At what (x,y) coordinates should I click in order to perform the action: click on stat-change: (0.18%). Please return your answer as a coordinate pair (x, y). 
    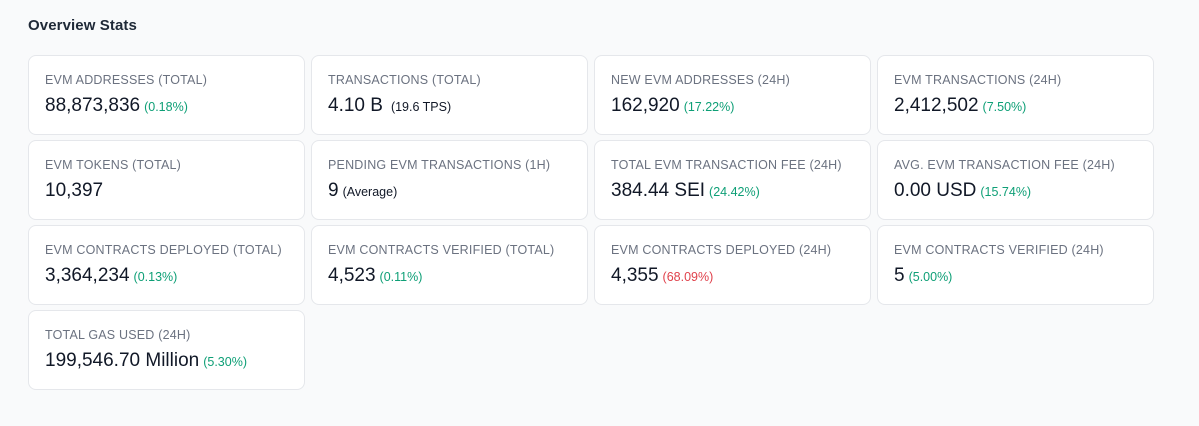
    Looking at the image, I should click on (166, 107).